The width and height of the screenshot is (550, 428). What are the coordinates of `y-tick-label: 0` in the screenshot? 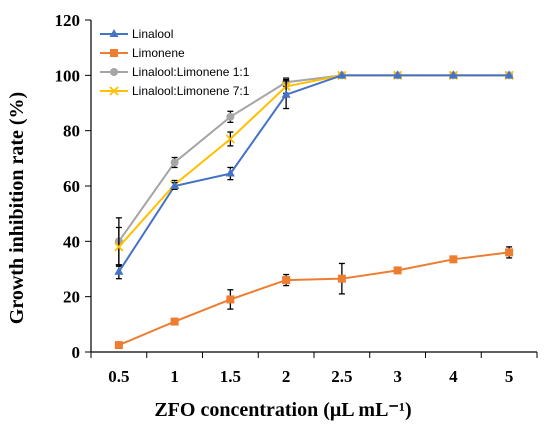 It's located at (76, 352).